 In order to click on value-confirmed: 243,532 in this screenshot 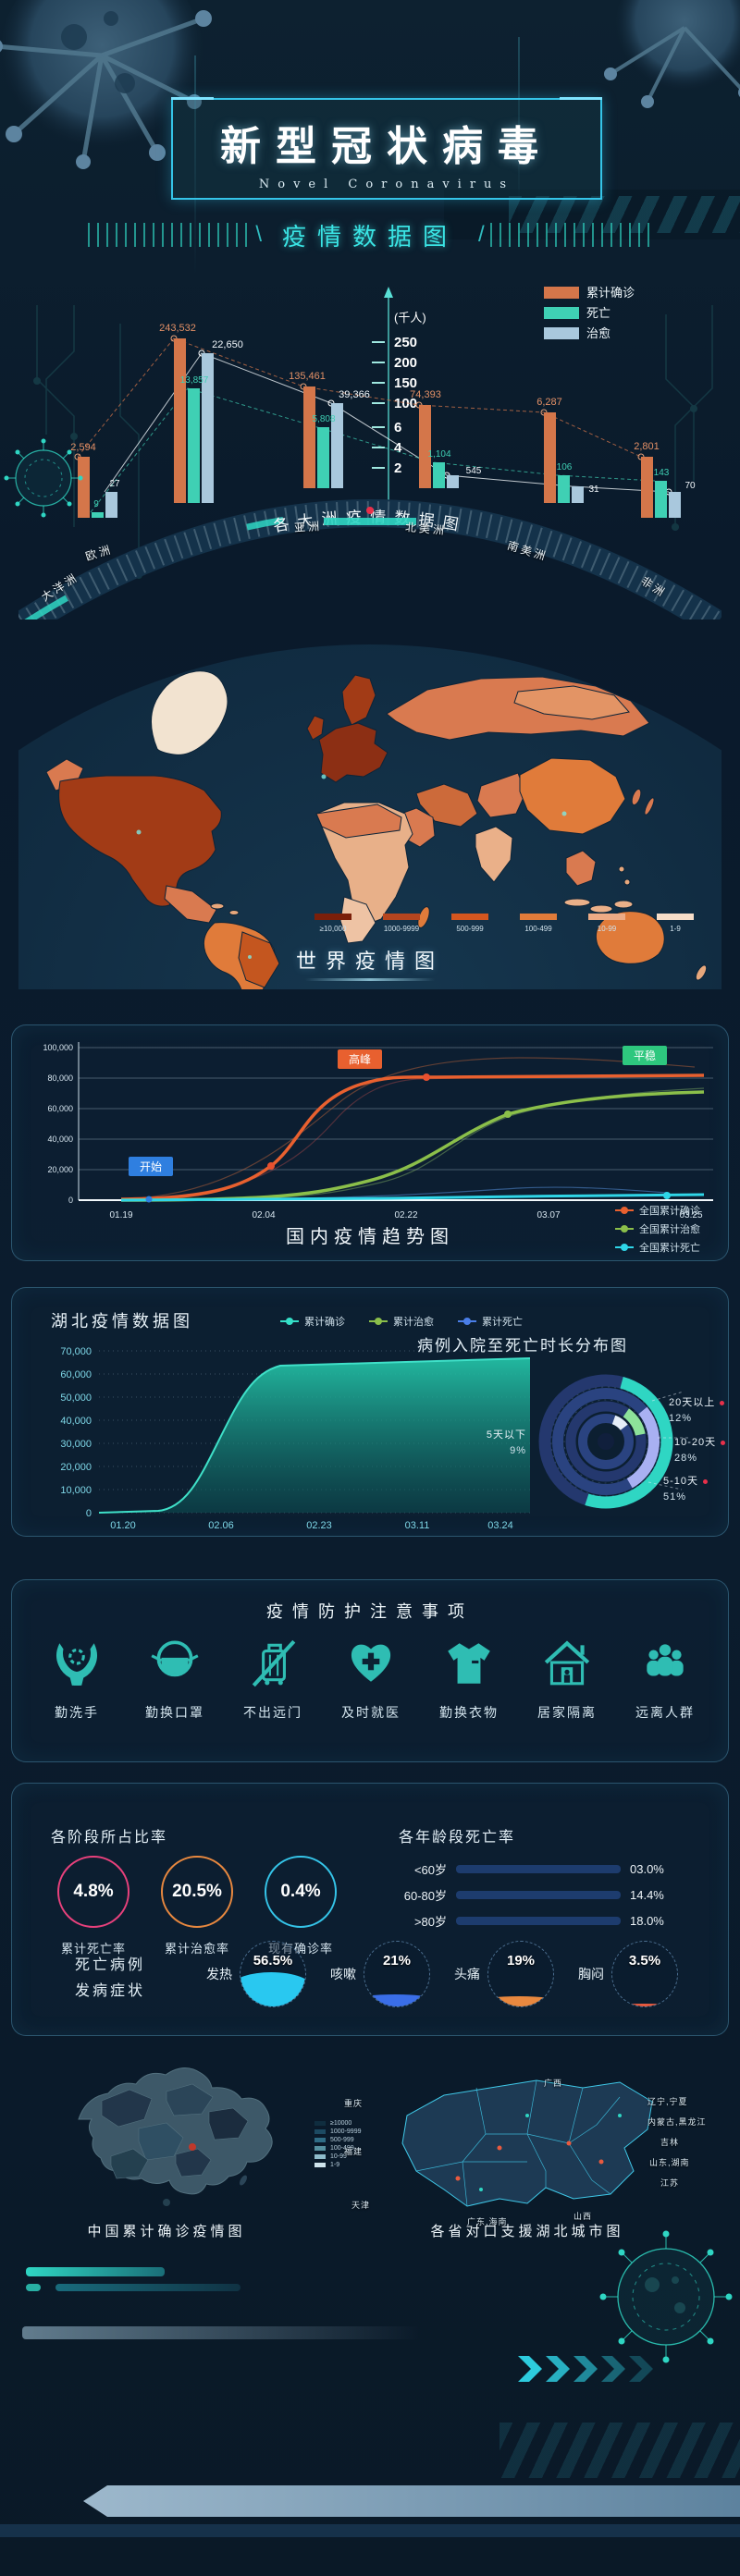, I will do `click(178, 328)`.